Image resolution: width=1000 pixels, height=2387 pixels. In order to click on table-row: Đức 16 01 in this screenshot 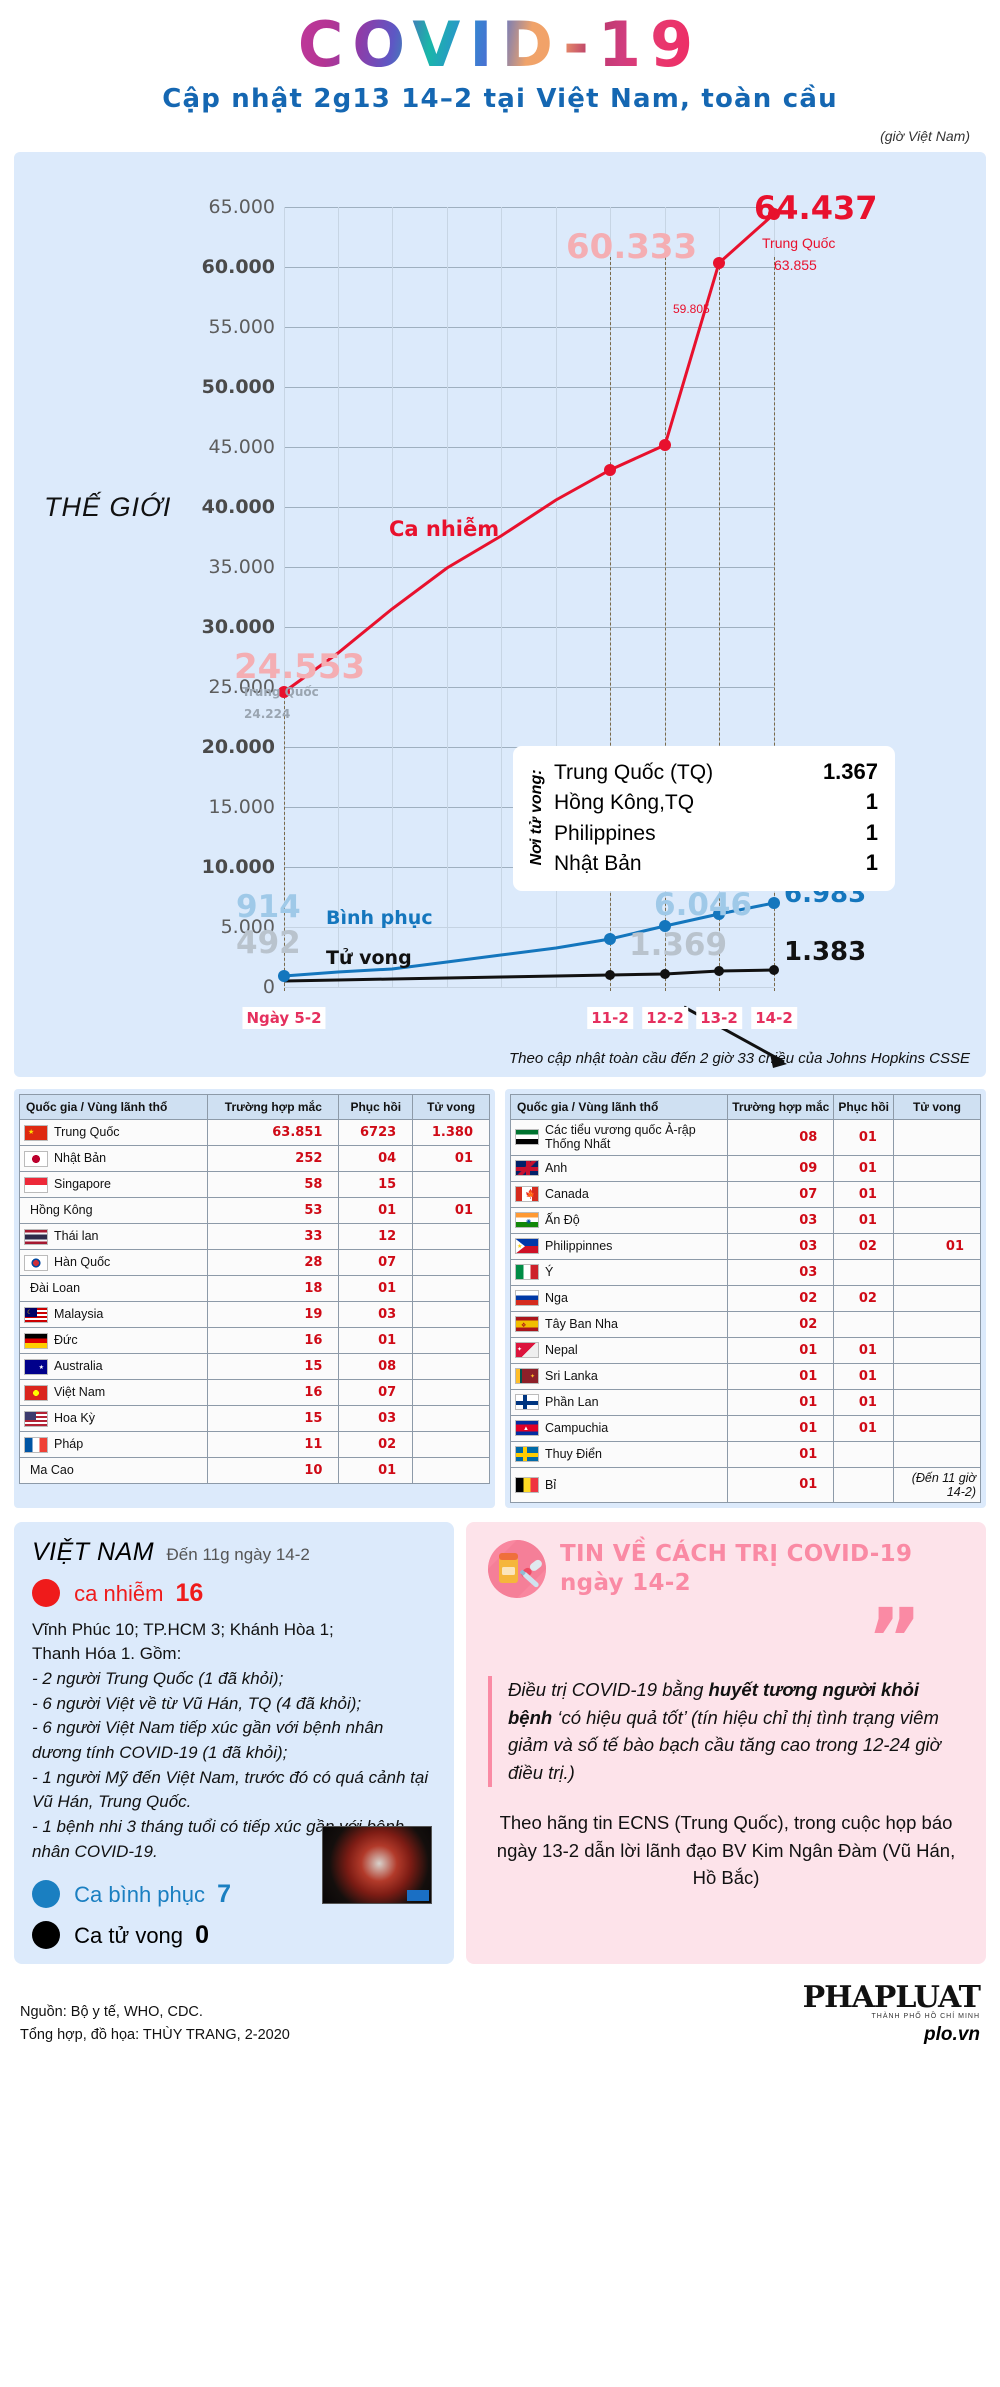, I will do `click(254, 1340)`.